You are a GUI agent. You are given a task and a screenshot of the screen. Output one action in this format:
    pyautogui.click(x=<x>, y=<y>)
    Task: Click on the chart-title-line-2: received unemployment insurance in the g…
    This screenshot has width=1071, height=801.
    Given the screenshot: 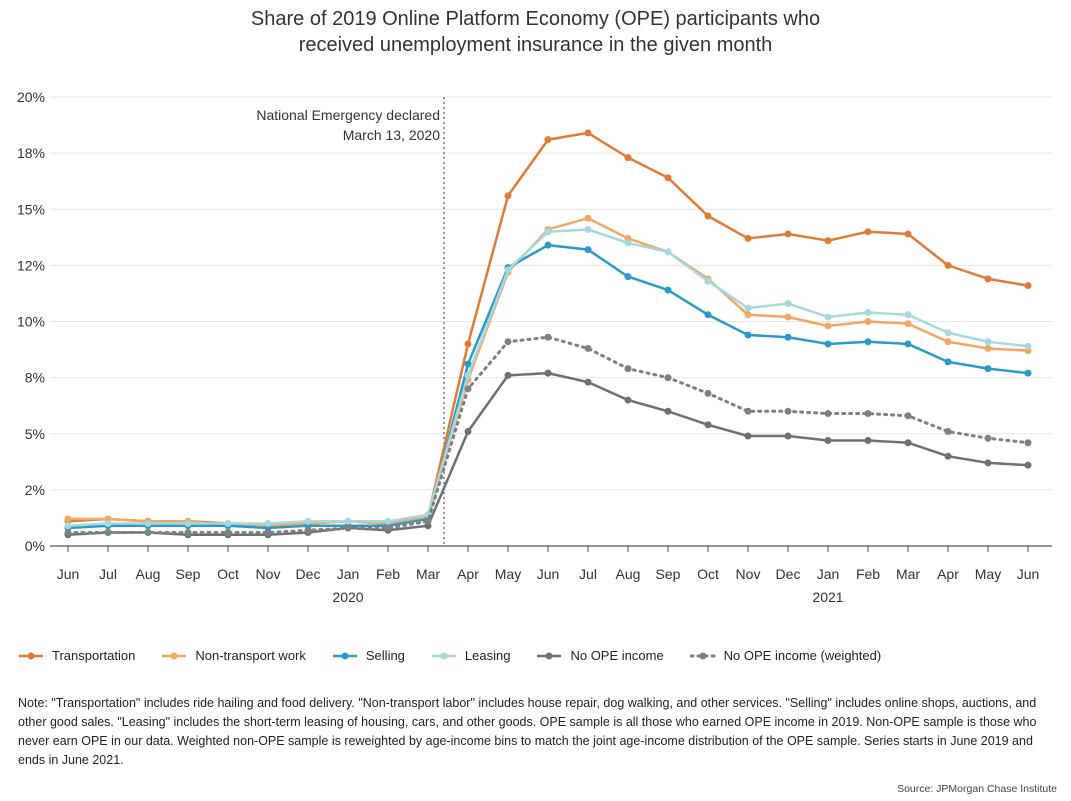 What is the action you would take?
    pyautogui.click(x=535, y=45)
    